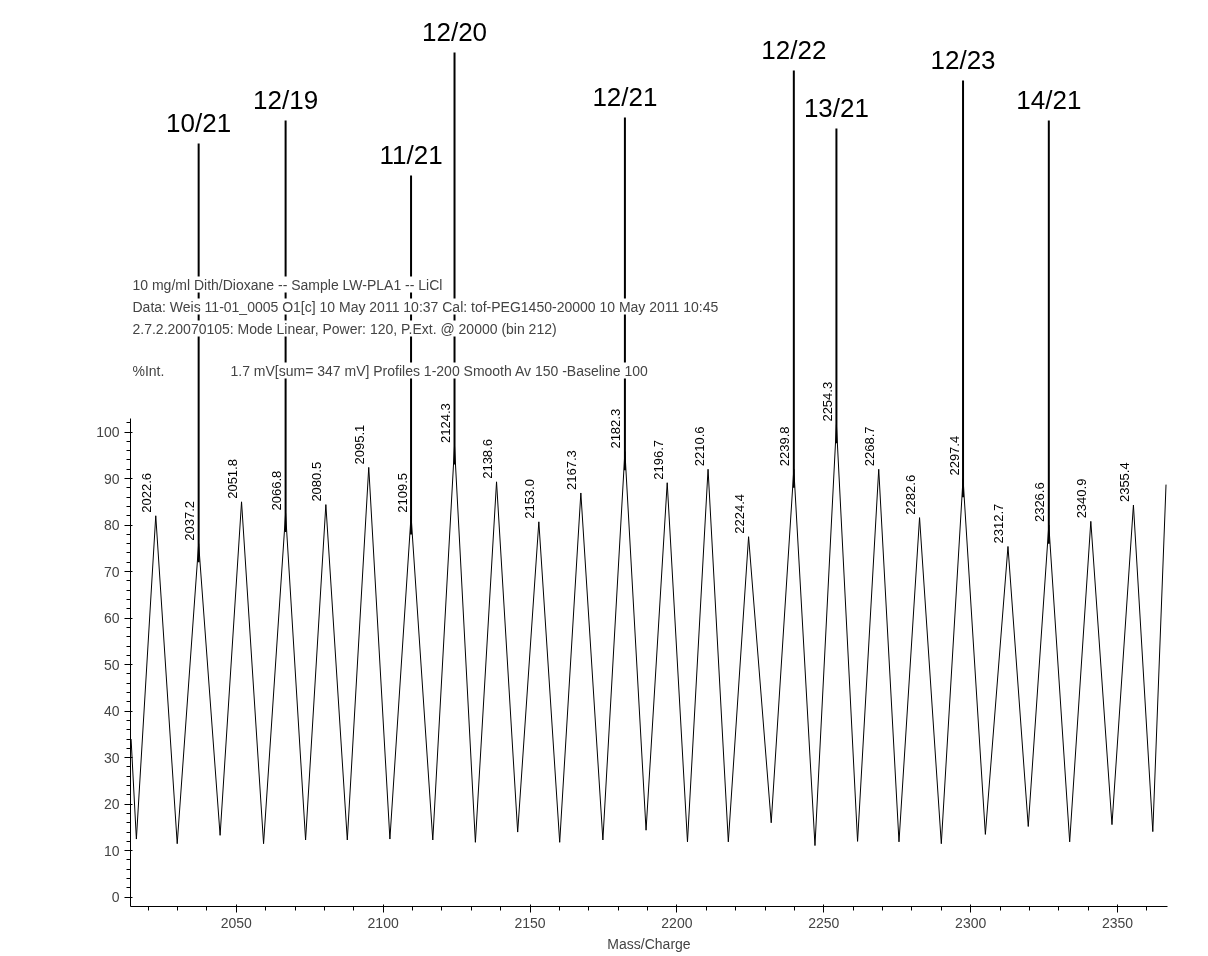 The width and height of the screenshot is (1208, 956). Describe the element at coordinates (740, 513) in the screenshot. I see `annotation: 2224.4` at that location.